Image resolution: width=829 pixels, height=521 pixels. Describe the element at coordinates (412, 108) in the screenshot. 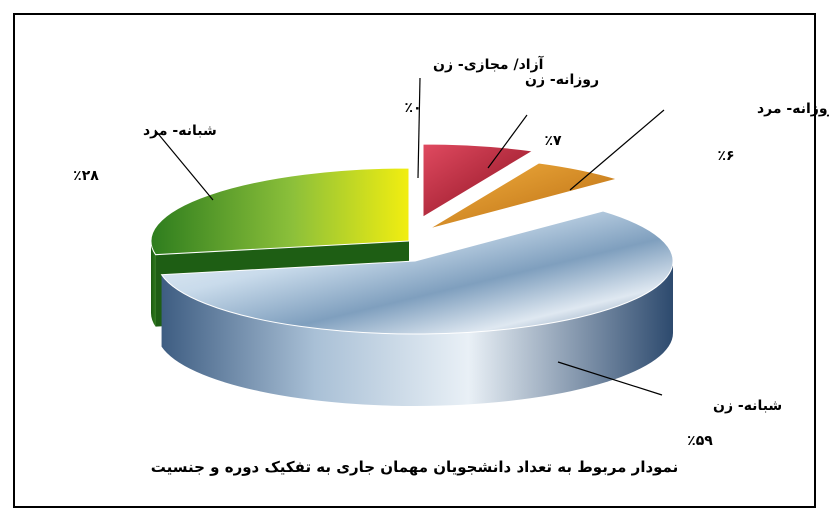

I see `slice-value-label-0: ٪۰` at that location.